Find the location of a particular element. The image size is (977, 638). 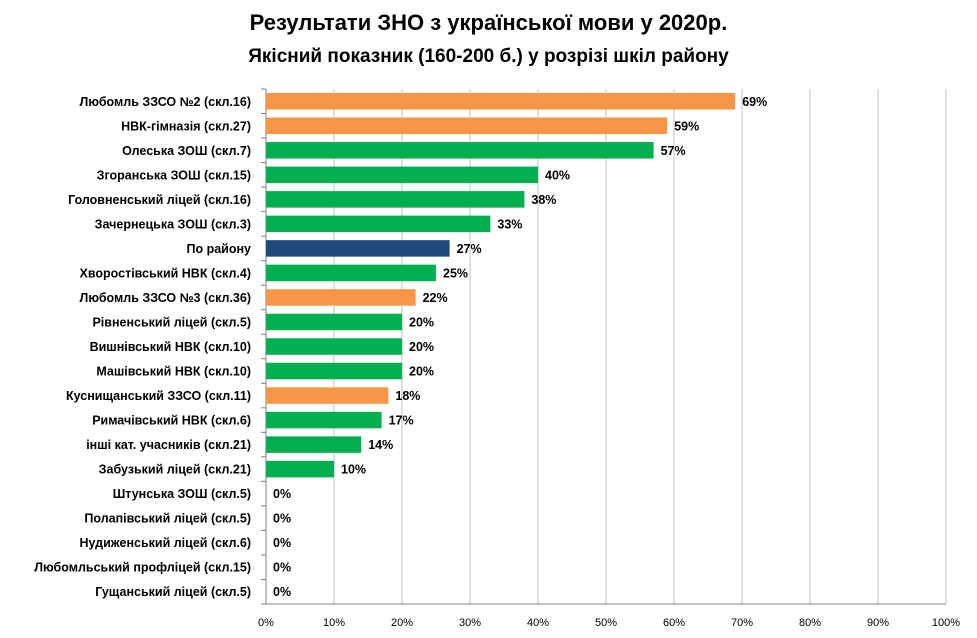

category-label: Головненський ліцей (скл.16) is located at coordinates (159, 200).